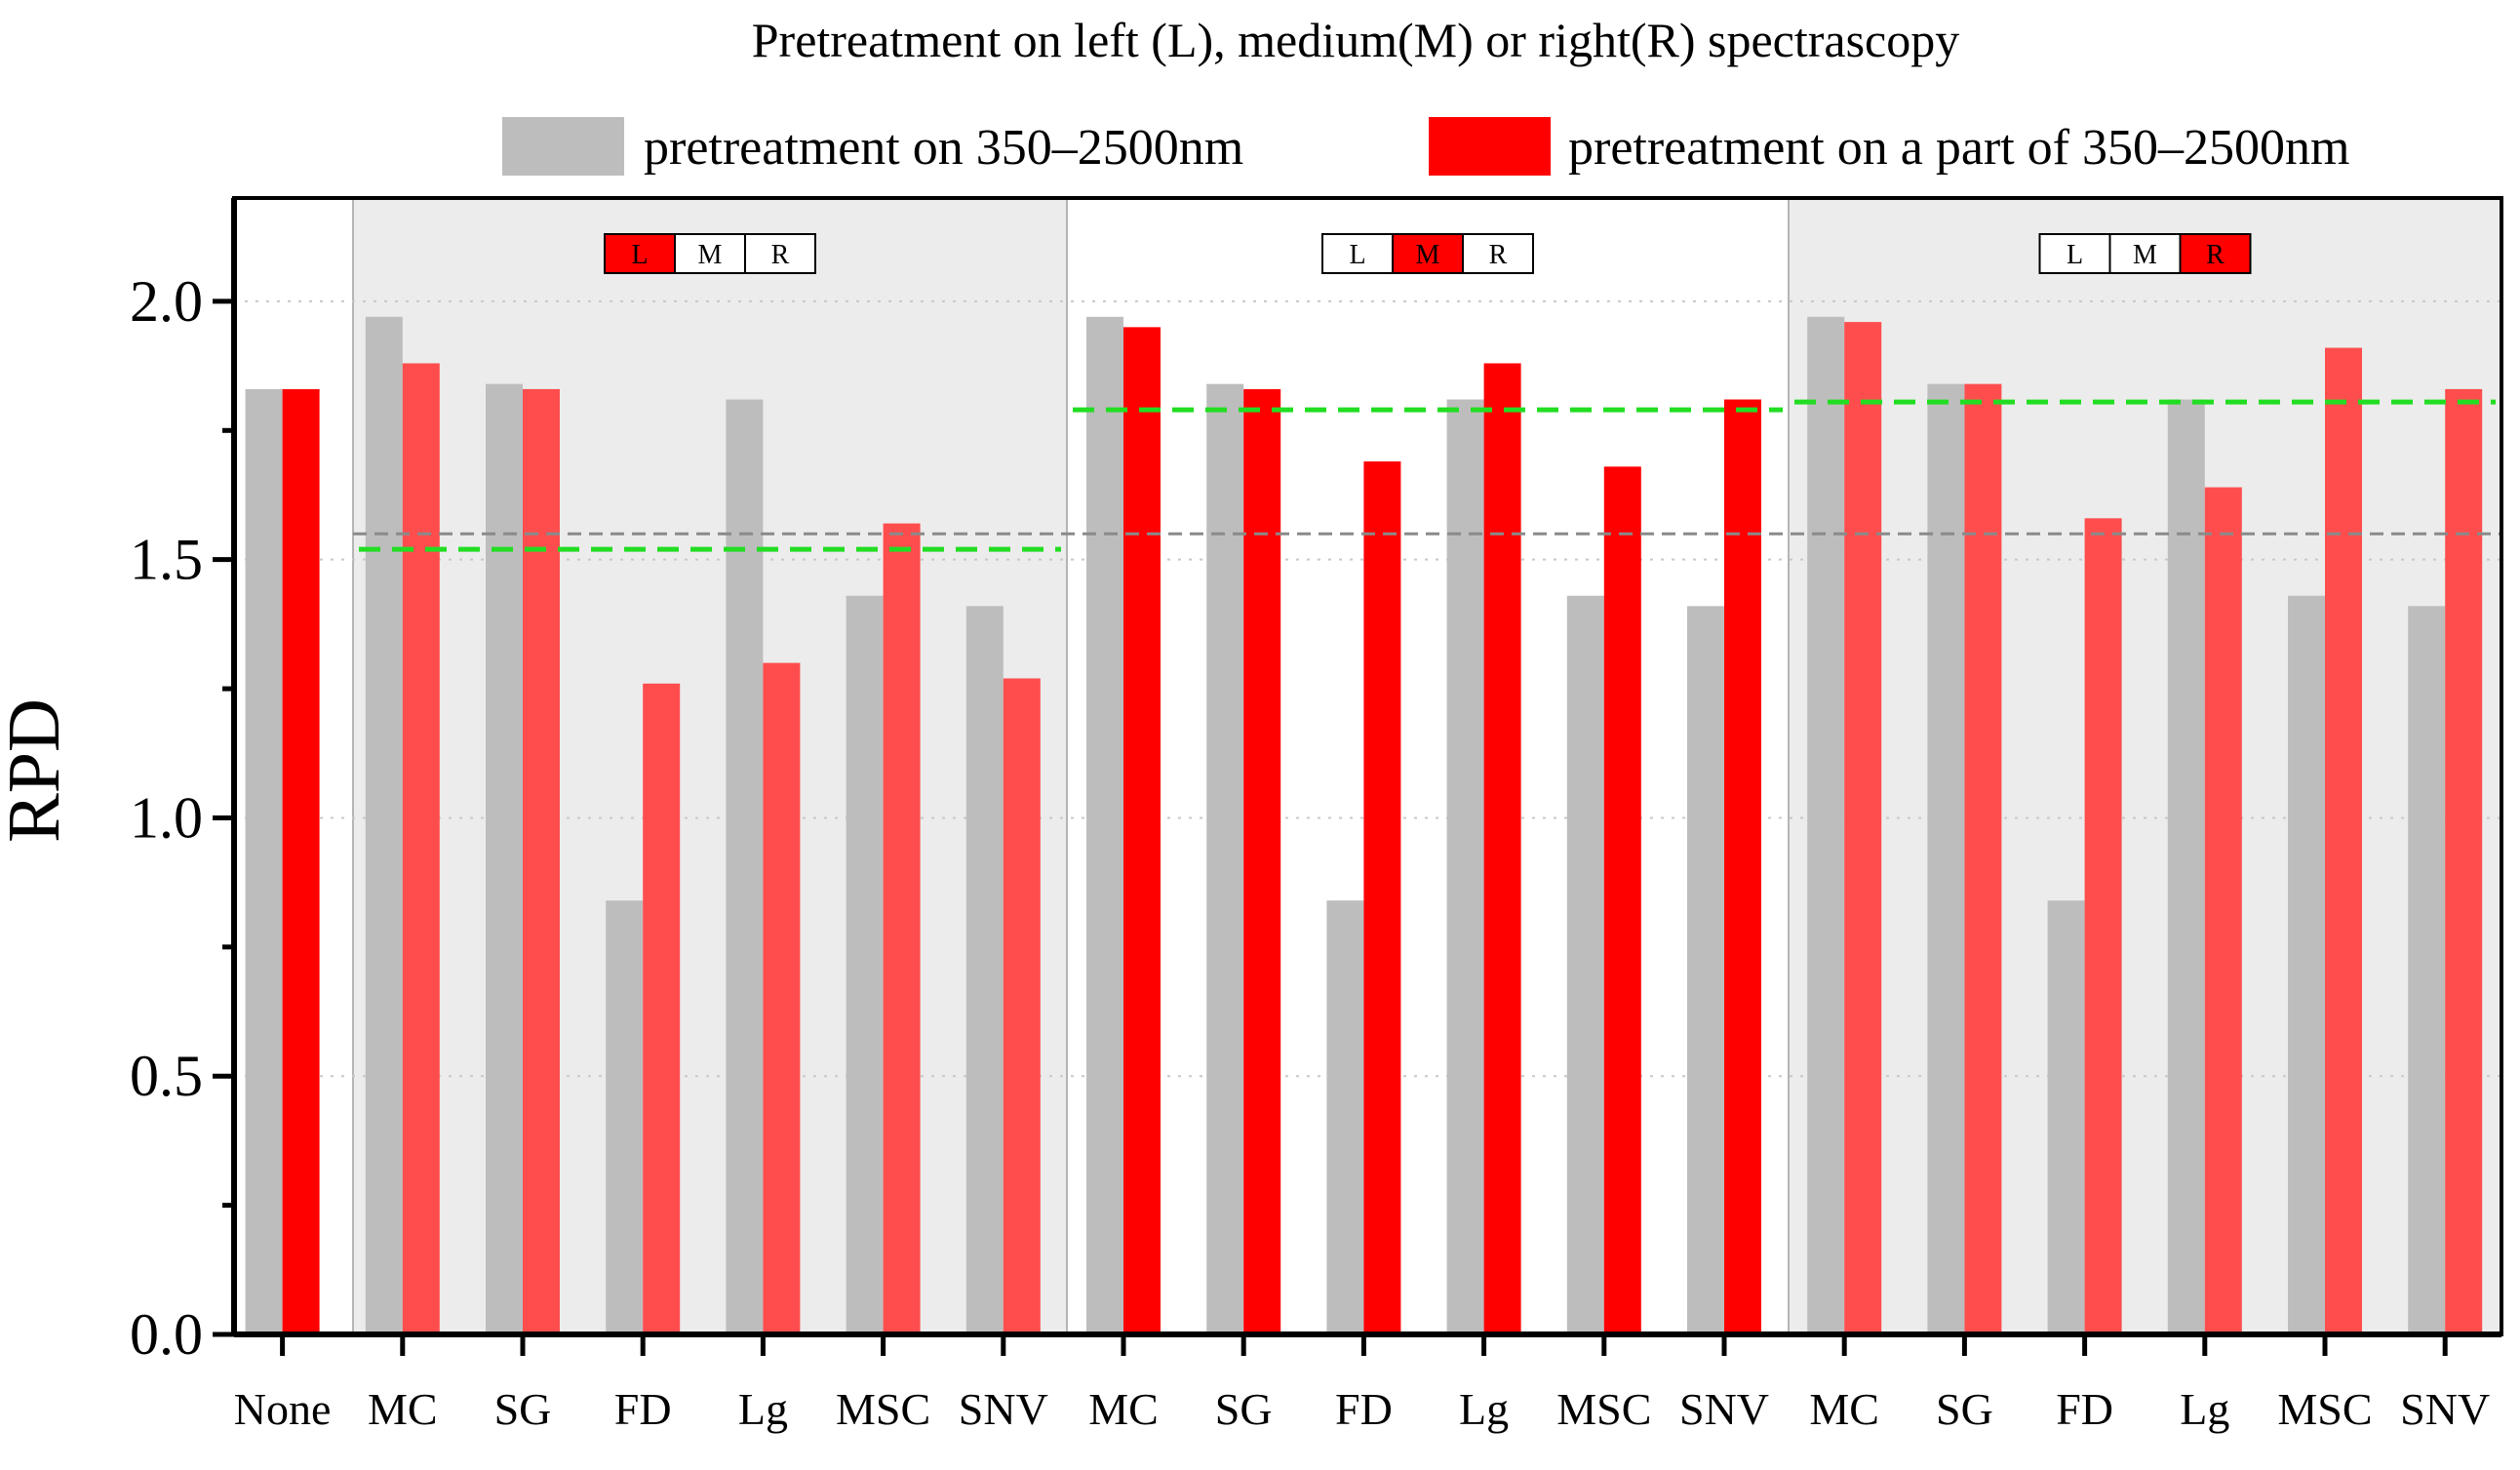 This screenshot has width=2520, height=1470. What do you see at coordinates (166, 1334) in the screenshot?
I see `y-tick-label: 0.0` at bounding box center [166, 1334].